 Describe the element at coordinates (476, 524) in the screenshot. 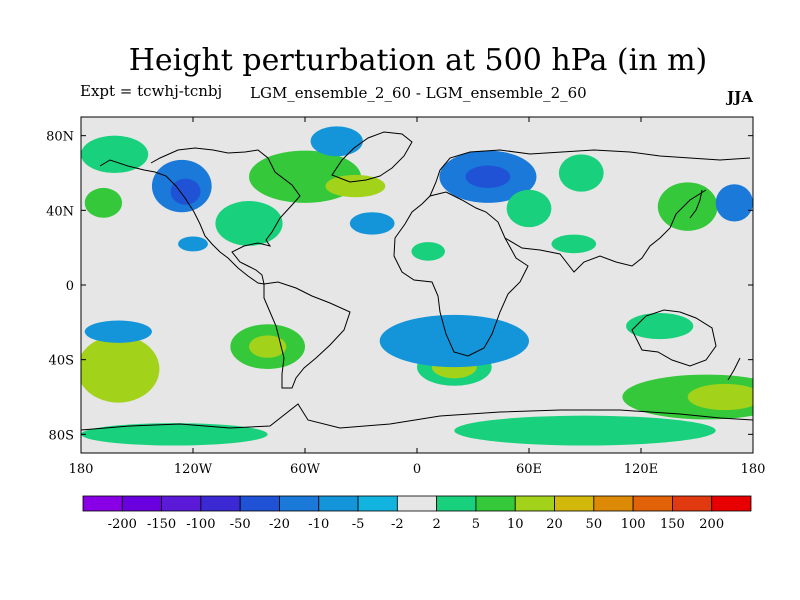

I see `colorbar-label: 5` at that location.